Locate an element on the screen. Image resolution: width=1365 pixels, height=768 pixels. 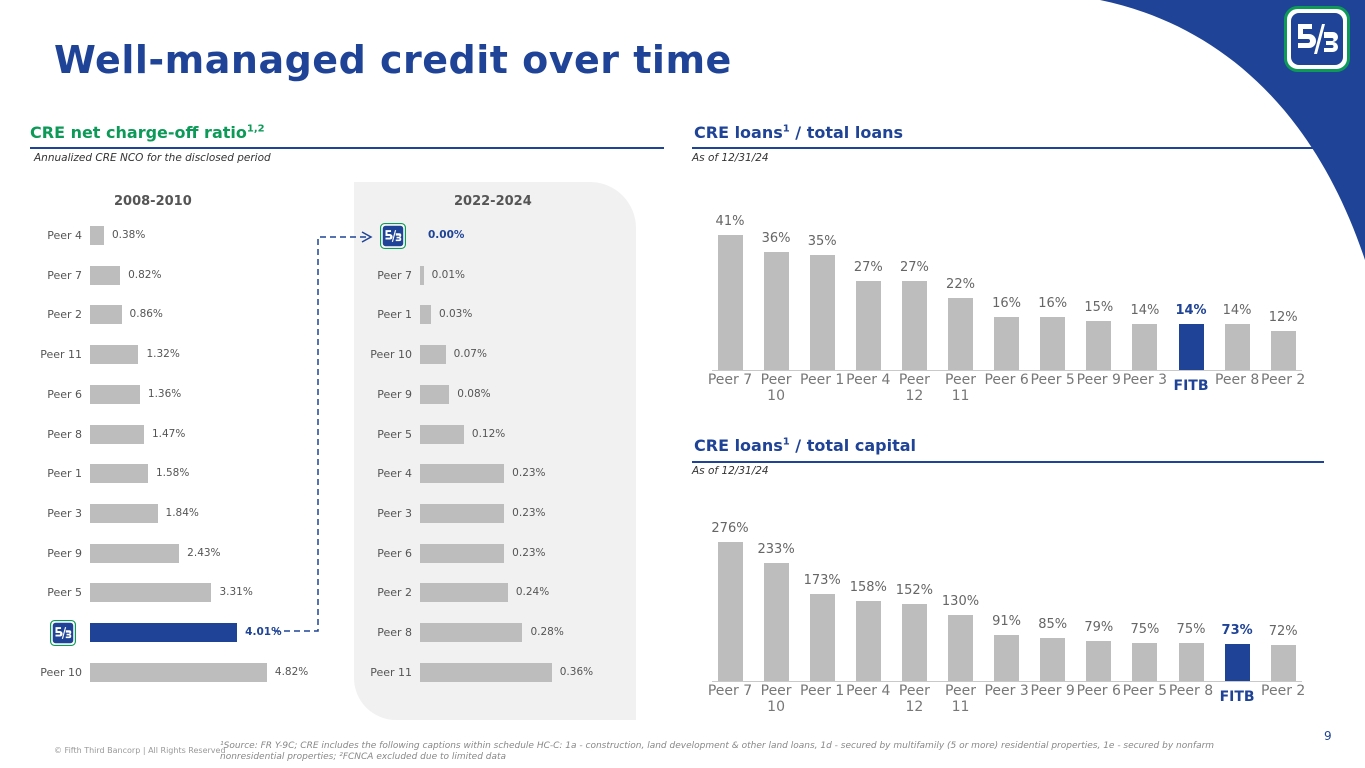
bar-value-label: 158% is located at coordinates (868, 588).